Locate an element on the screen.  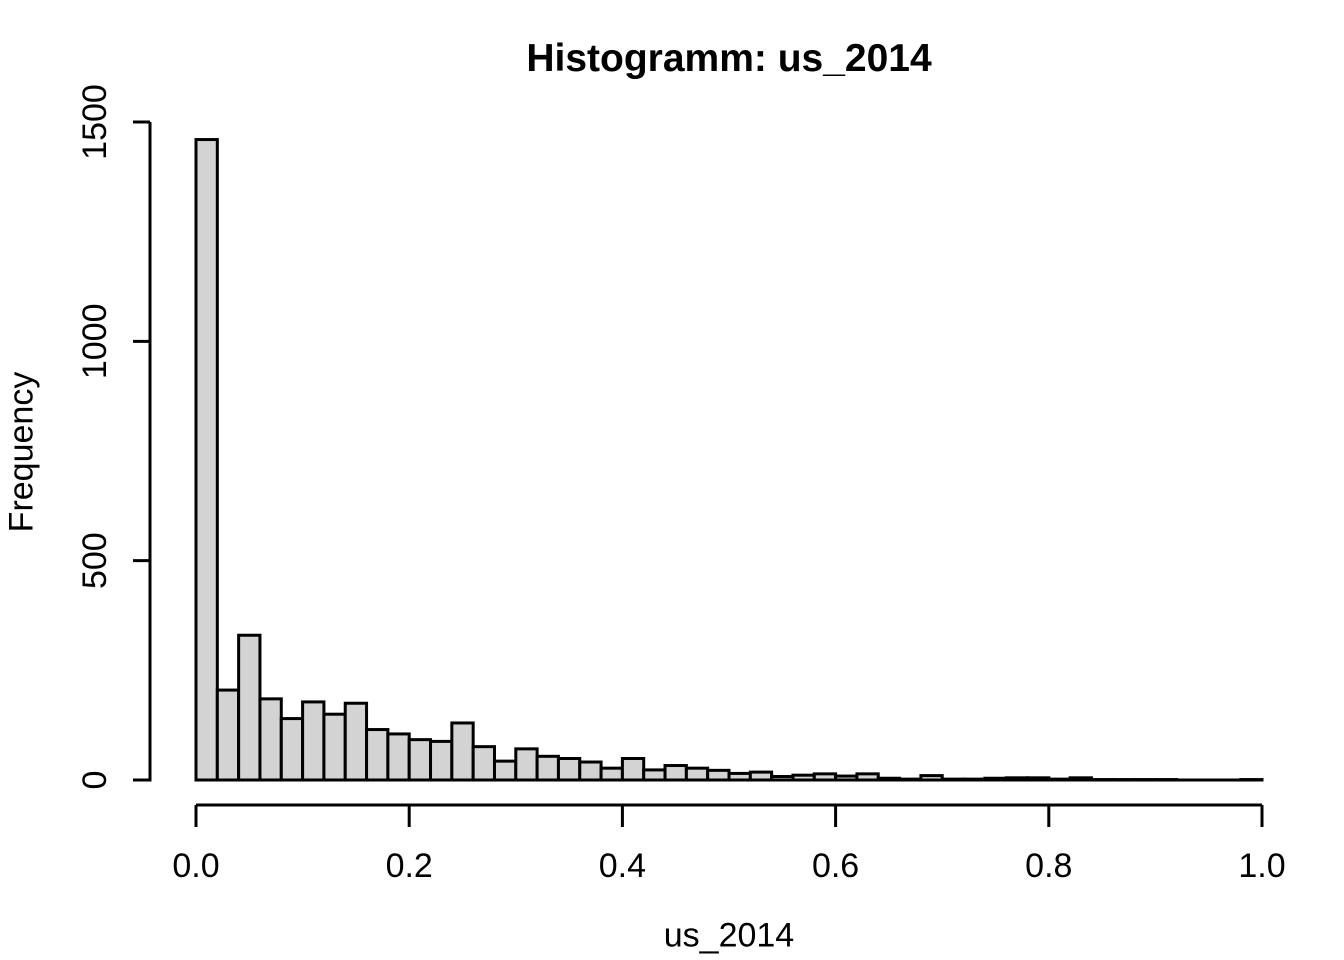
x-tick-label: 0.4 is located at coordinates (622, 866).